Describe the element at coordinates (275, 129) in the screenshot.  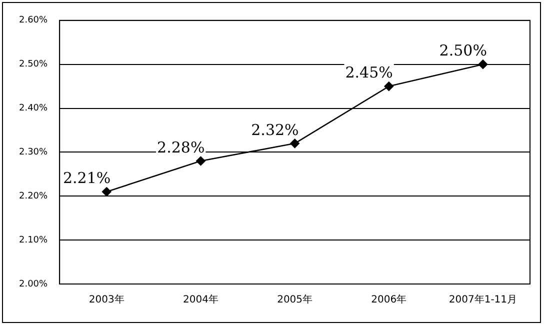
I see `data-label: 2.32%` at that location.